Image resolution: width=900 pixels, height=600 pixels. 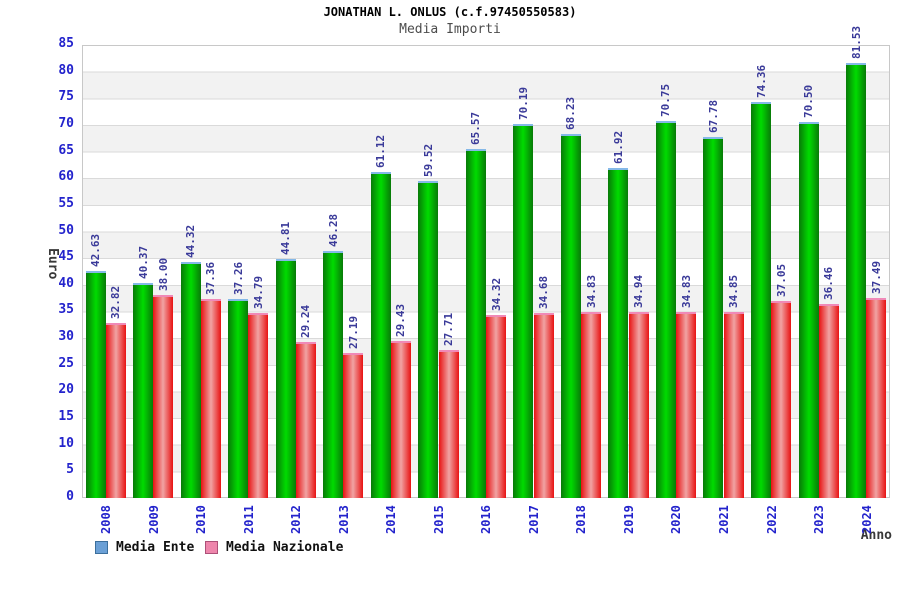 I want to click on y-tick-label: 20, so click(x=66, y=390).